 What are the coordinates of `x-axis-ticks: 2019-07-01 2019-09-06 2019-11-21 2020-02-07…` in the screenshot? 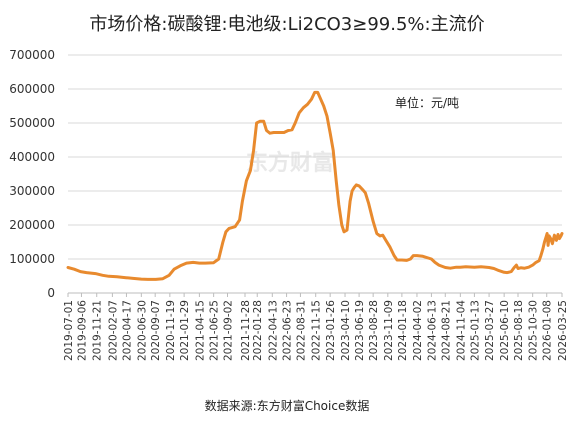 It's located at (316, 327).